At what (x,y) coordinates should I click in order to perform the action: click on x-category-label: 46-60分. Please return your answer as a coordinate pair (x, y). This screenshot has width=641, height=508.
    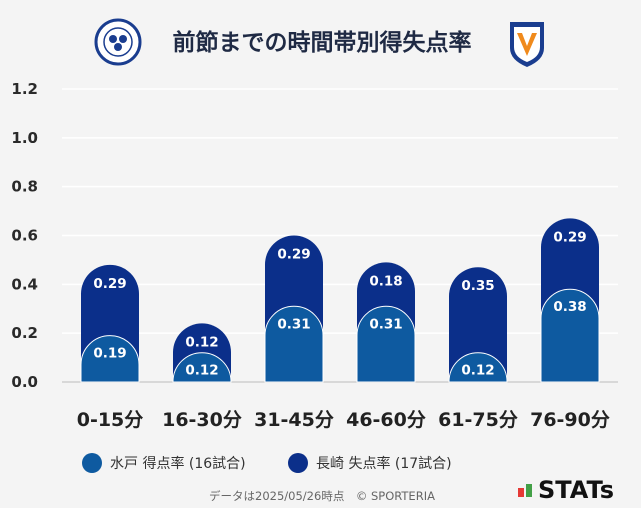
    Looking at the image, I should click on (386, 420).